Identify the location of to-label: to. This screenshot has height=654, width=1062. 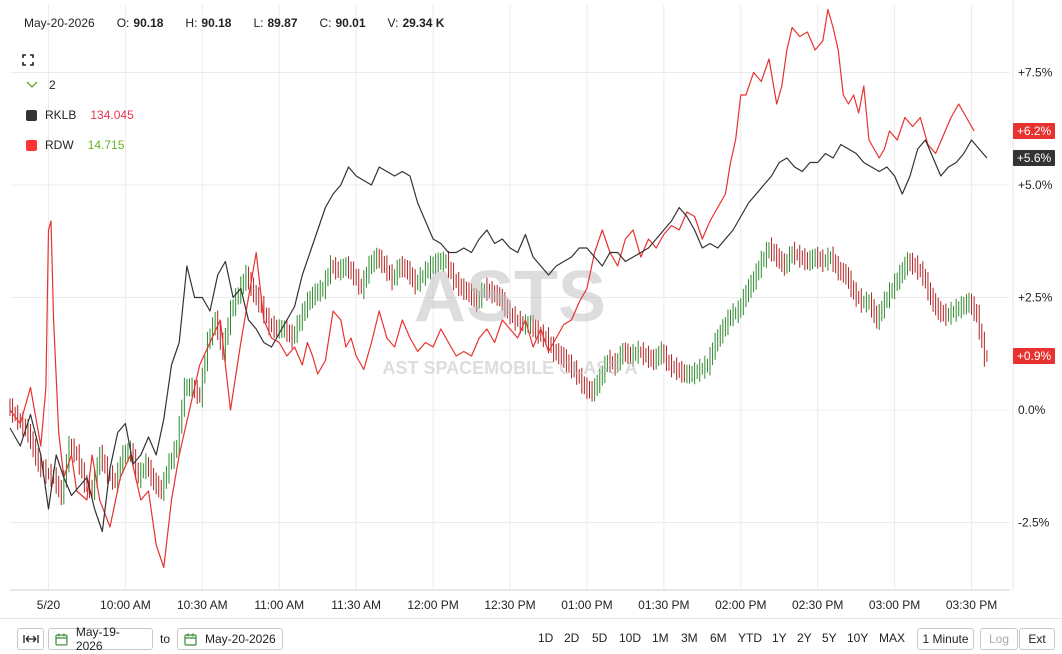
(165, 639).